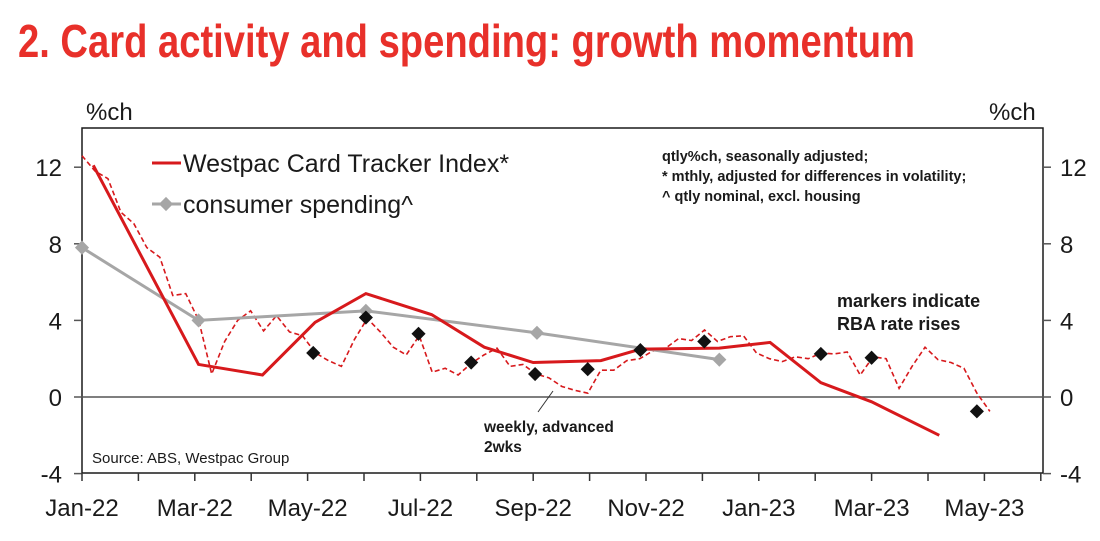 Image resolution: width=1100 pixels, height=541 pixels. Describe the element at coordinates (545, 401) in the screenshot. I see `weekly-annotation-pointer` at that location.